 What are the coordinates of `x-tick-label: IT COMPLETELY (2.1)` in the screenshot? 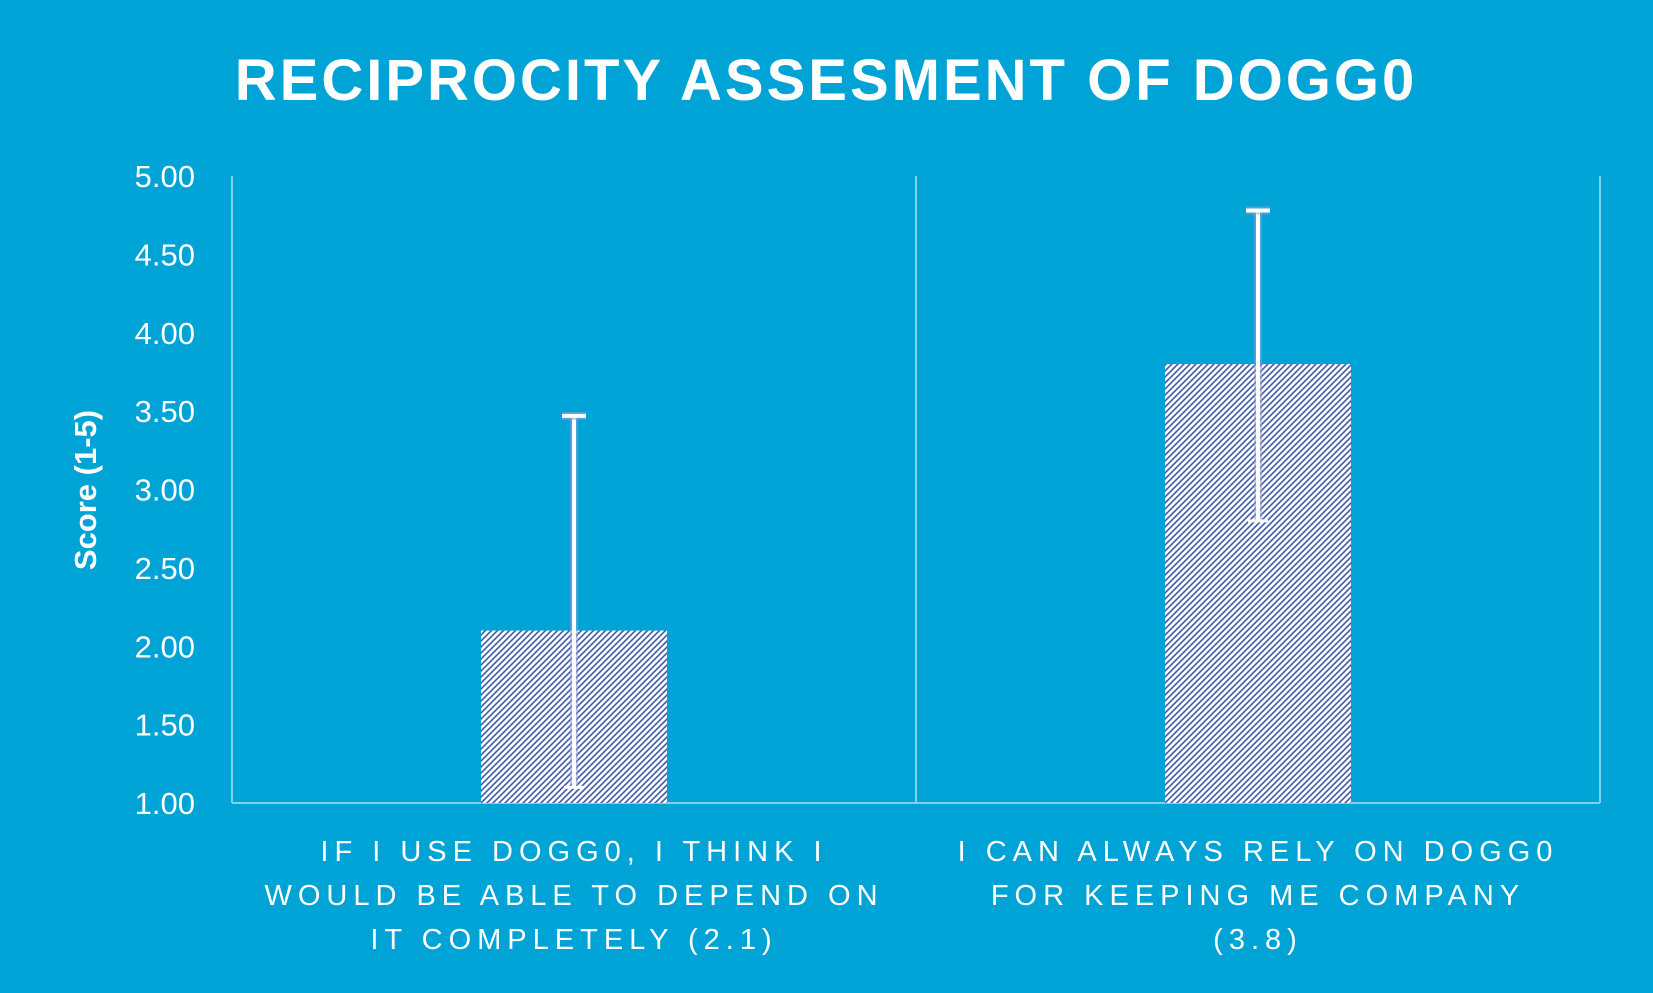 It's located at (573, 940).